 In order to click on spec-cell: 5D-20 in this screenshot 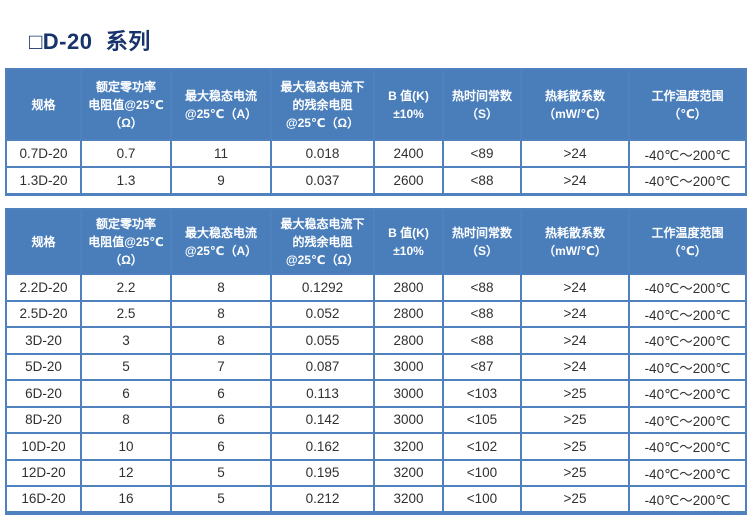, I will do `click(43, 366)`.